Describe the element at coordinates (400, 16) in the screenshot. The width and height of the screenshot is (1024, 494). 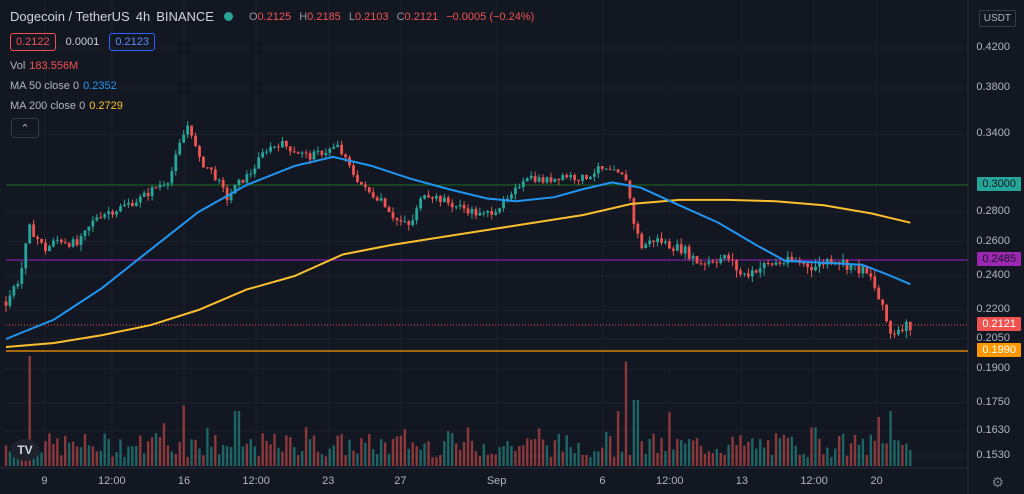
I see `ohlc-key-close: C` at that location.